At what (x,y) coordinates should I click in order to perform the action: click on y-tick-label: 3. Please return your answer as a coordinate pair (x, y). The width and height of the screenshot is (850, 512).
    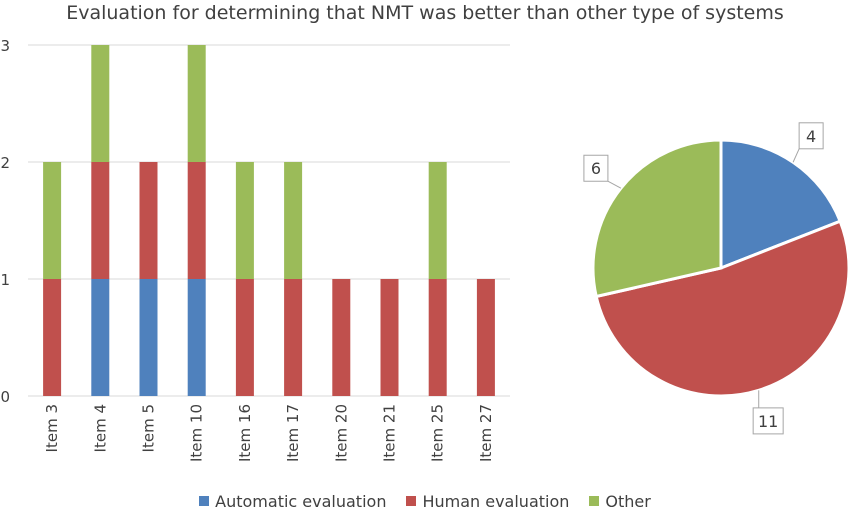
    Looking at the image, I should click on (5, 46).